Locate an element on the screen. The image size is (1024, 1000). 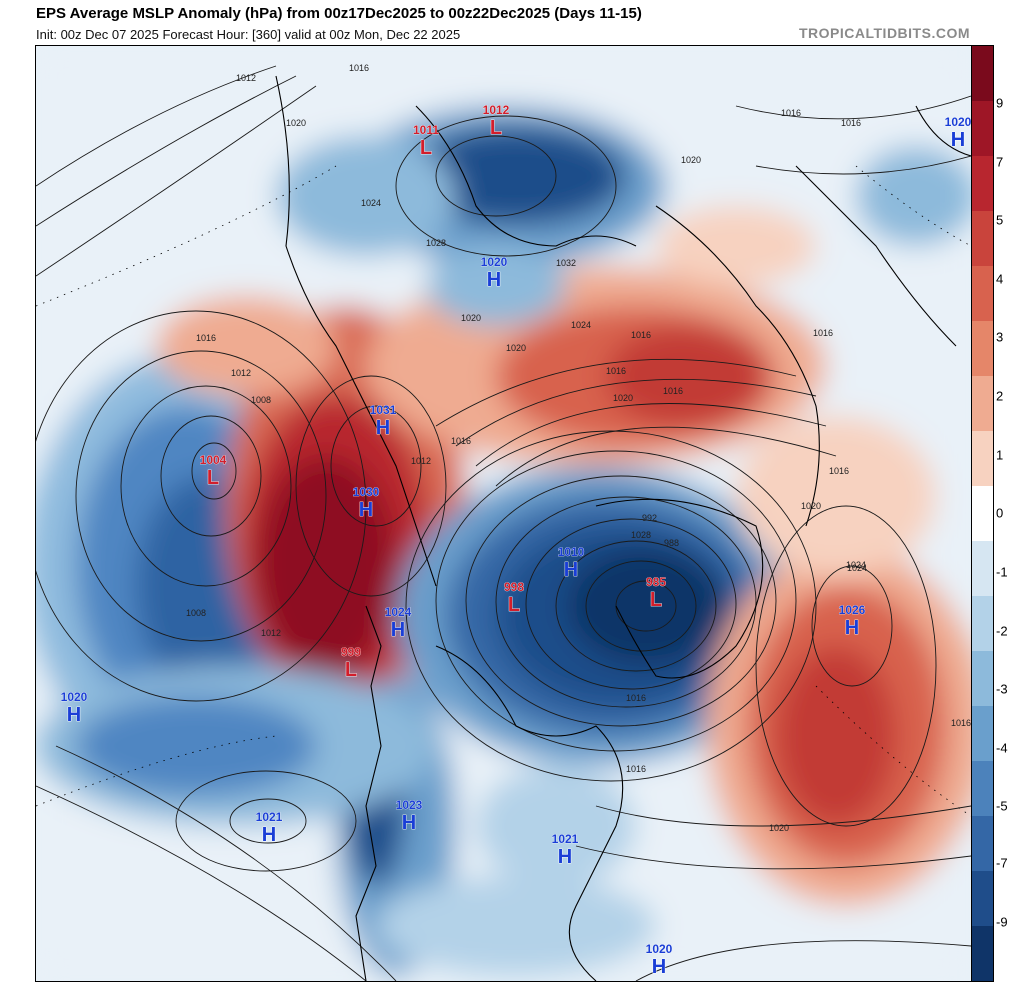
pressure-center-value: 1031 is located at coordinates (383, 410).